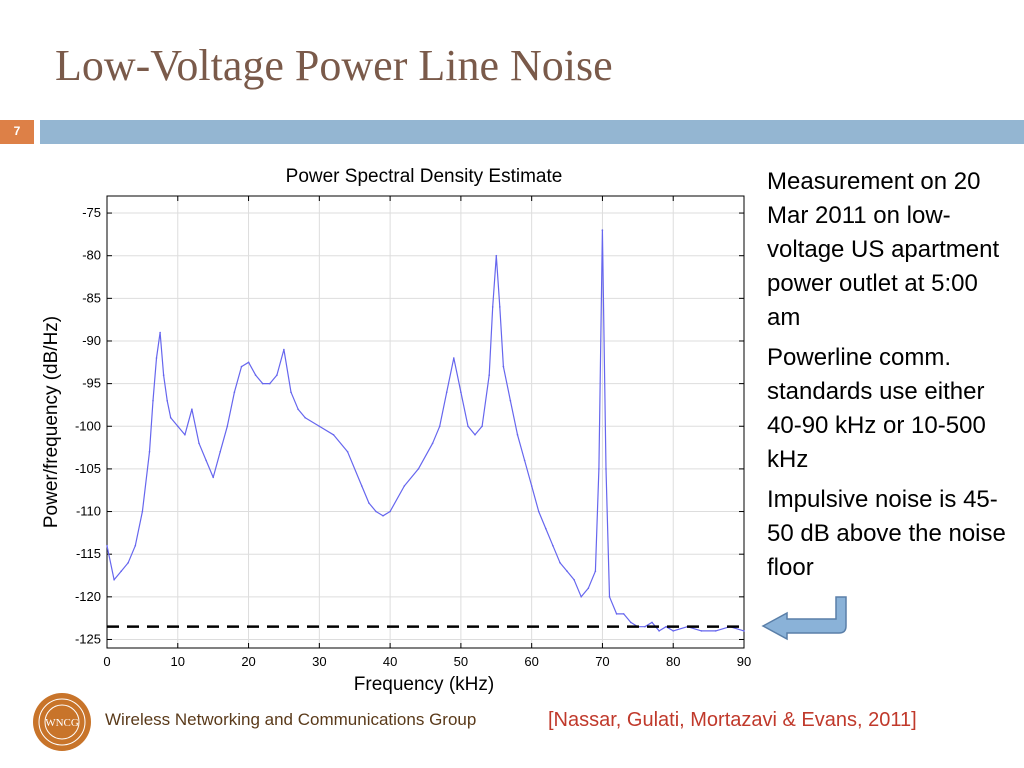 The image size is (1024, 768). What do you see at coordinates (602, 661) in the screenshot?
I see `x-tick-label: 70` at bounding box center [602, 661].